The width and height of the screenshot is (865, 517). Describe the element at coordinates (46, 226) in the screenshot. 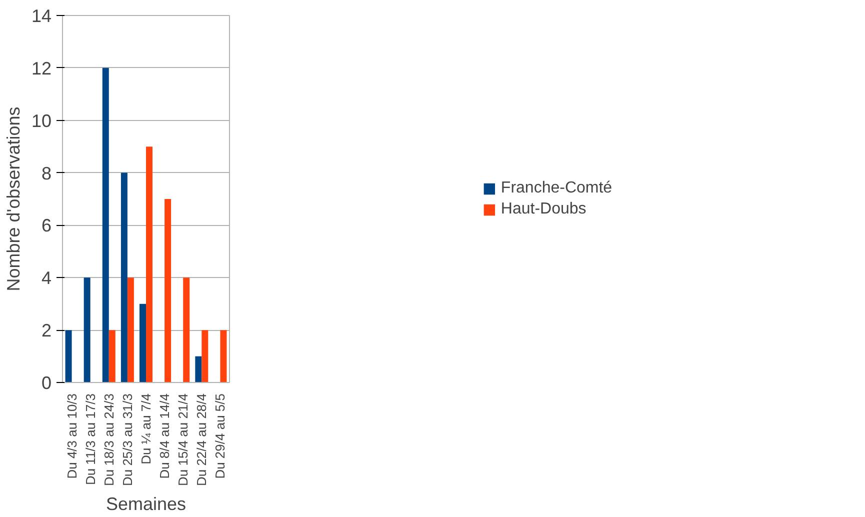

I see `y-tick-label: 6` at that location.